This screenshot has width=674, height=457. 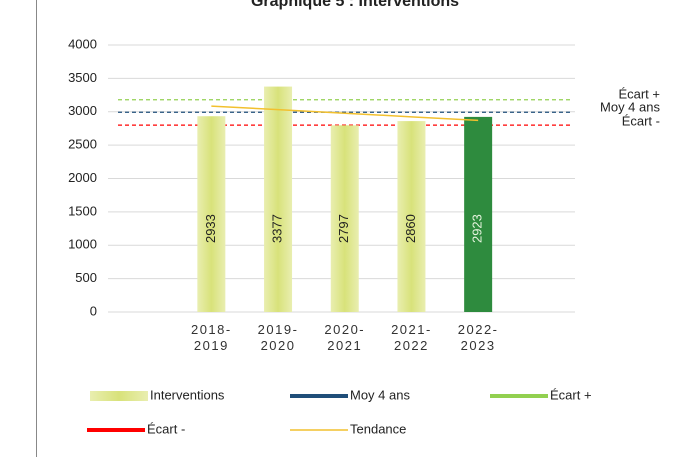 What do you see at coordinates (345, 113) in the screenshot?
I see `trend-line` at bounding box center [345, 113].